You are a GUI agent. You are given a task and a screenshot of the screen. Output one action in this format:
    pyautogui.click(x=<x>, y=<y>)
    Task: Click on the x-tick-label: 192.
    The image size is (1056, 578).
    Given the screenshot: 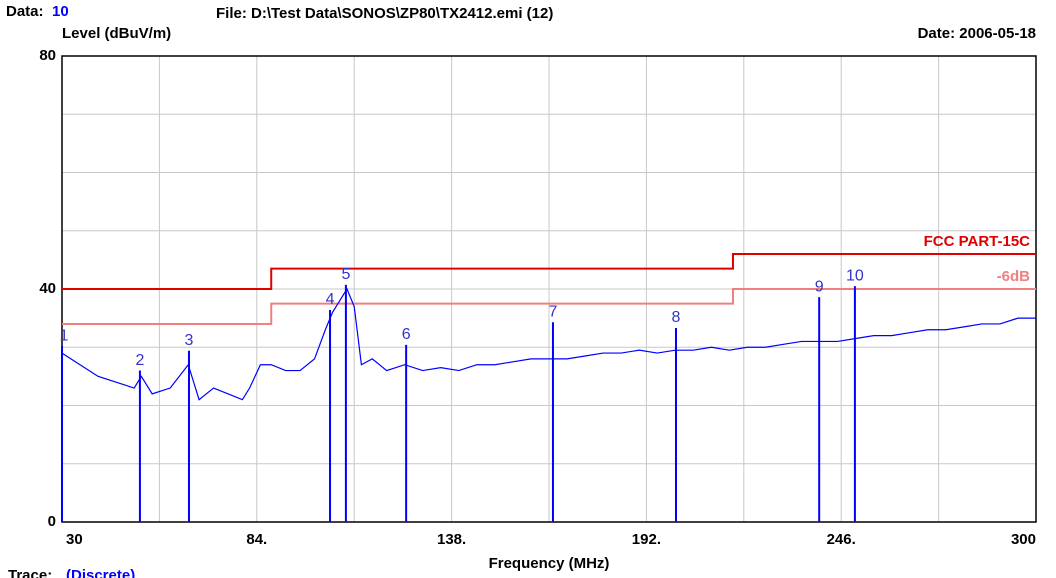 What is the action you would take?
    pyautogui.click(x=646, y=539)
    